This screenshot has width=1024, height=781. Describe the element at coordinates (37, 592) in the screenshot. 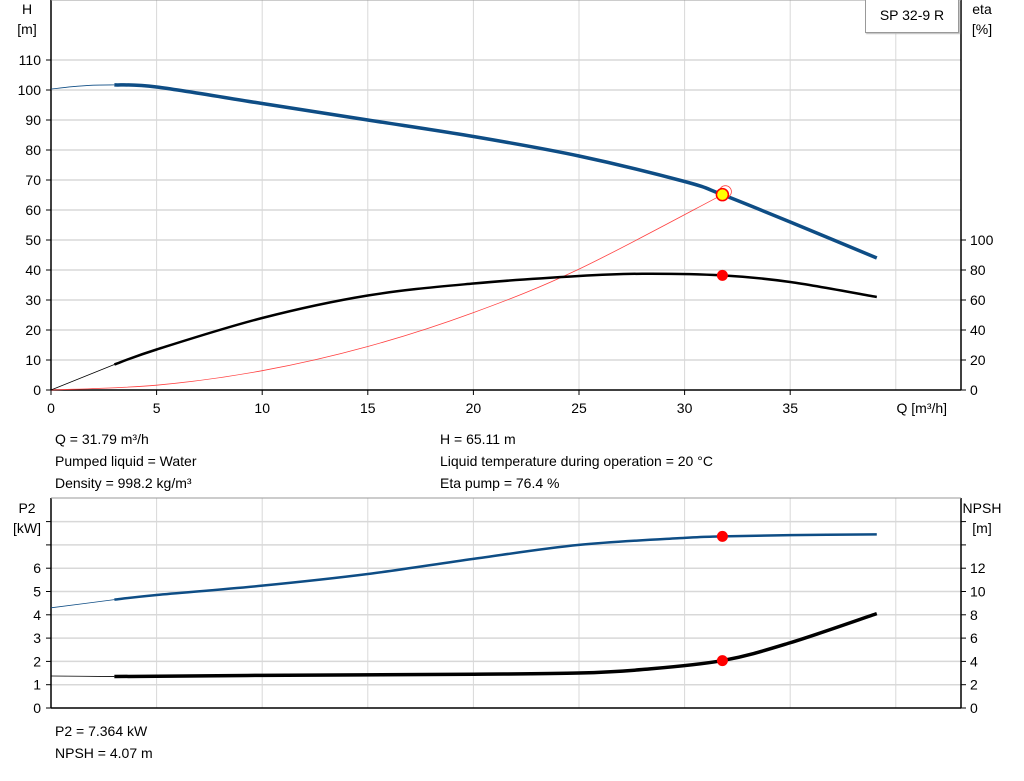

I see `y-tick-label: 5` at that location.